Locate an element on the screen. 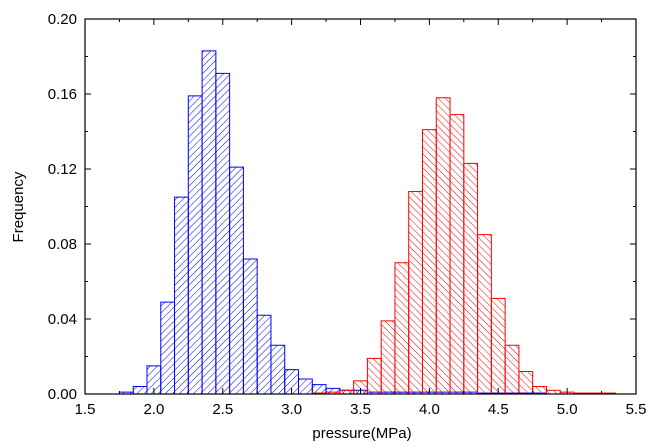 This screenshot has width=650, height=448. x-tick-label-3: 3.0 is located at coordinates (291, 409).